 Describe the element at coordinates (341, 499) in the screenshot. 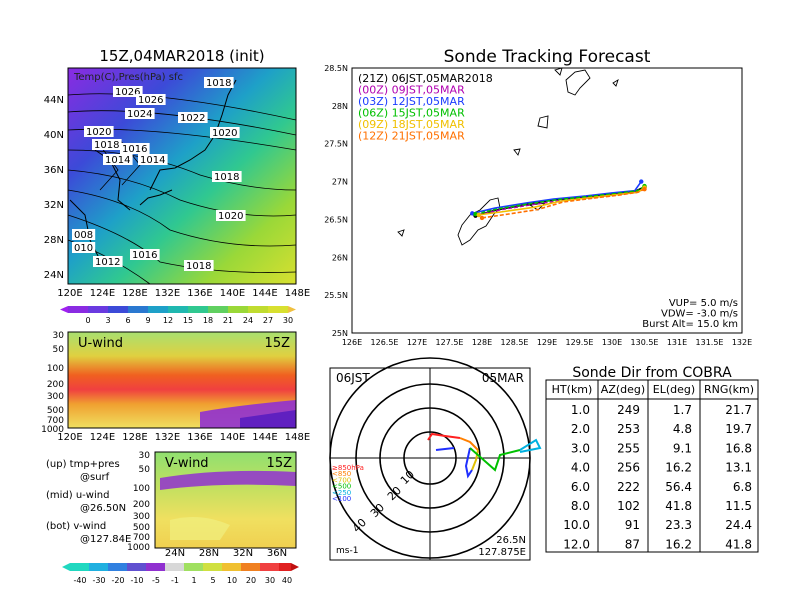

I see `height-legend-item: <100` at that location.